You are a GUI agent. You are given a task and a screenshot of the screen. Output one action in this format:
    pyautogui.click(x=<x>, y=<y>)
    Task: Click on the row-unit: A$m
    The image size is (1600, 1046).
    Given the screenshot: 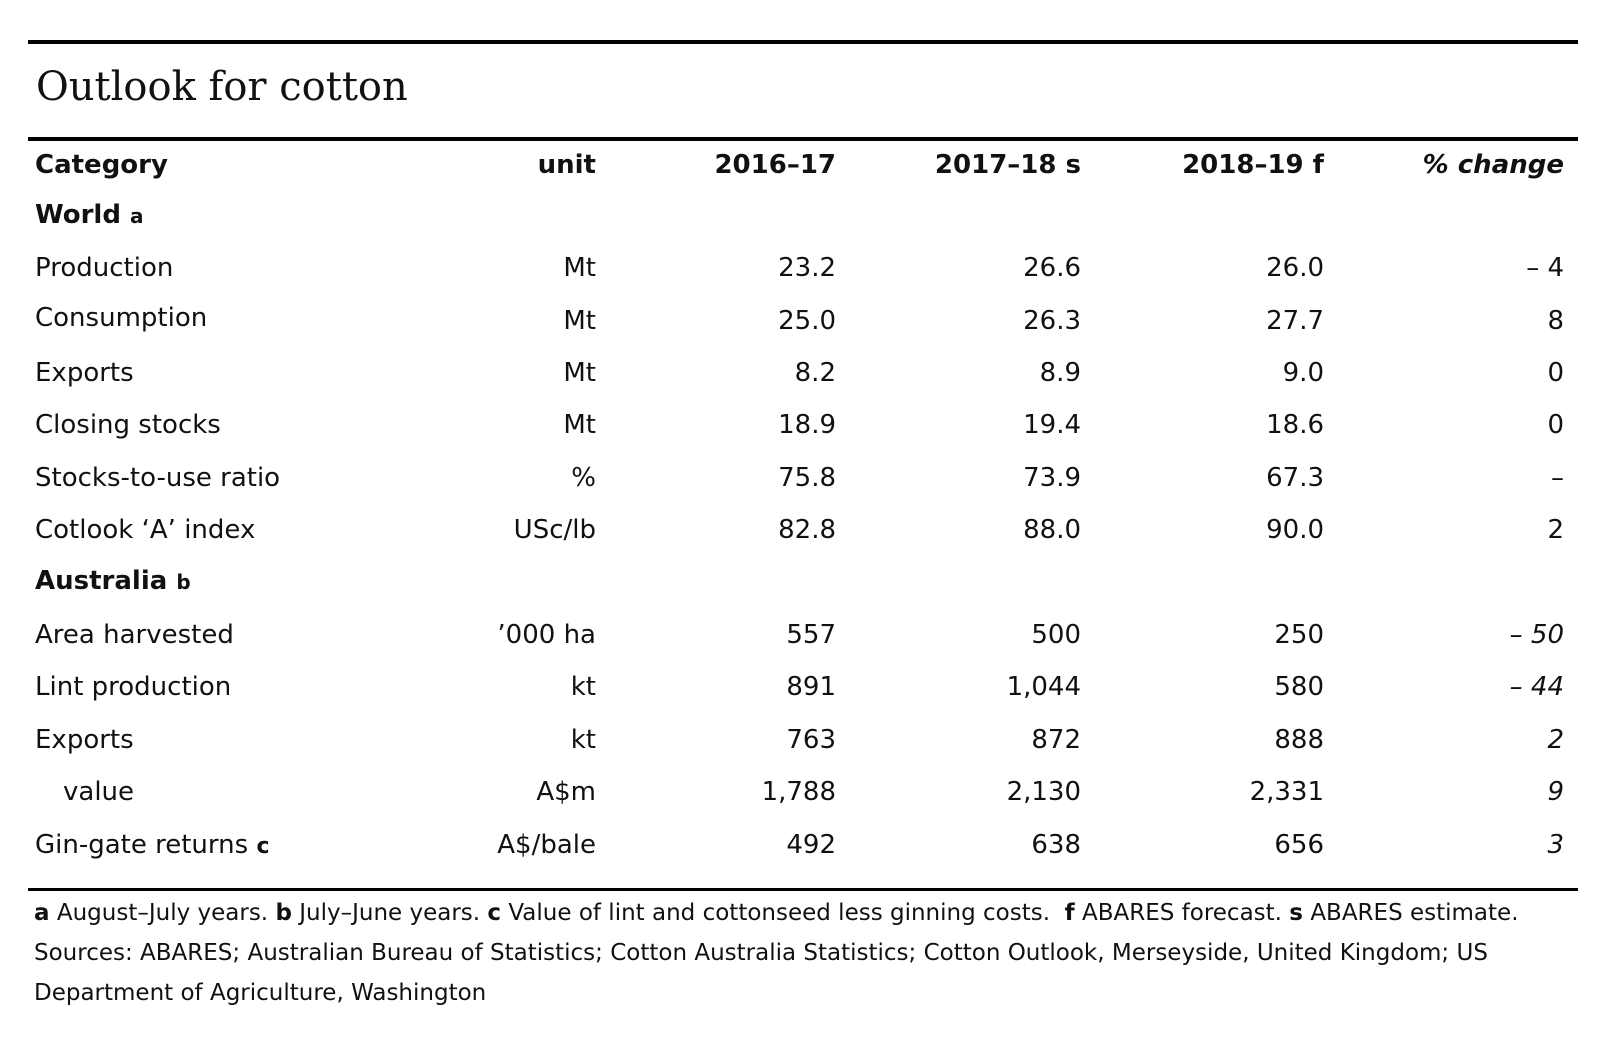 What is the action you would take?
    pyautogui.click(x=566, y=792)
    